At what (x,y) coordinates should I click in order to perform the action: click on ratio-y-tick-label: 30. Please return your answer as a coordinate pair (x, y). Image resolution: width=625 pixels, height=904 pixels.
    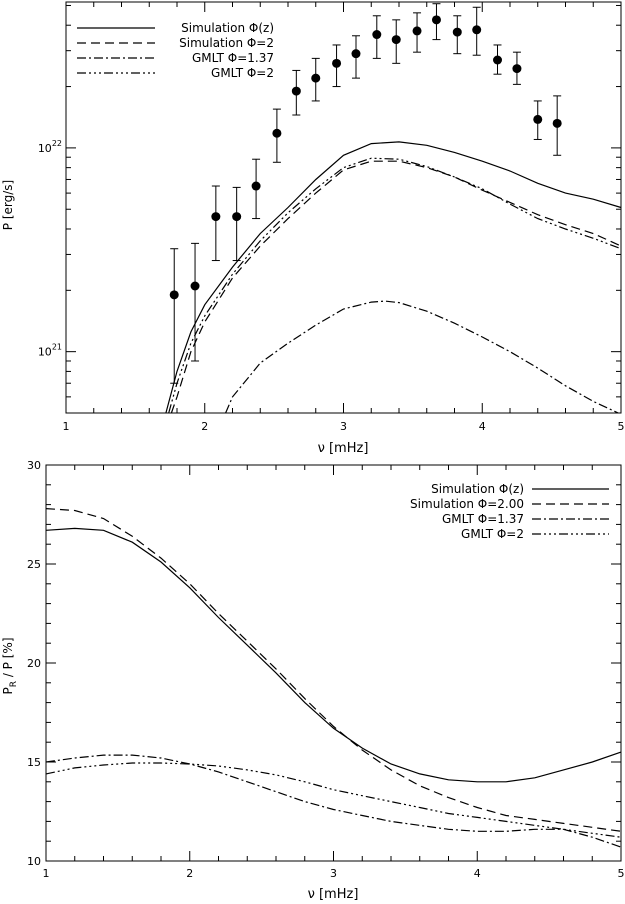
    Looking at the image, I should click on (34, 465).